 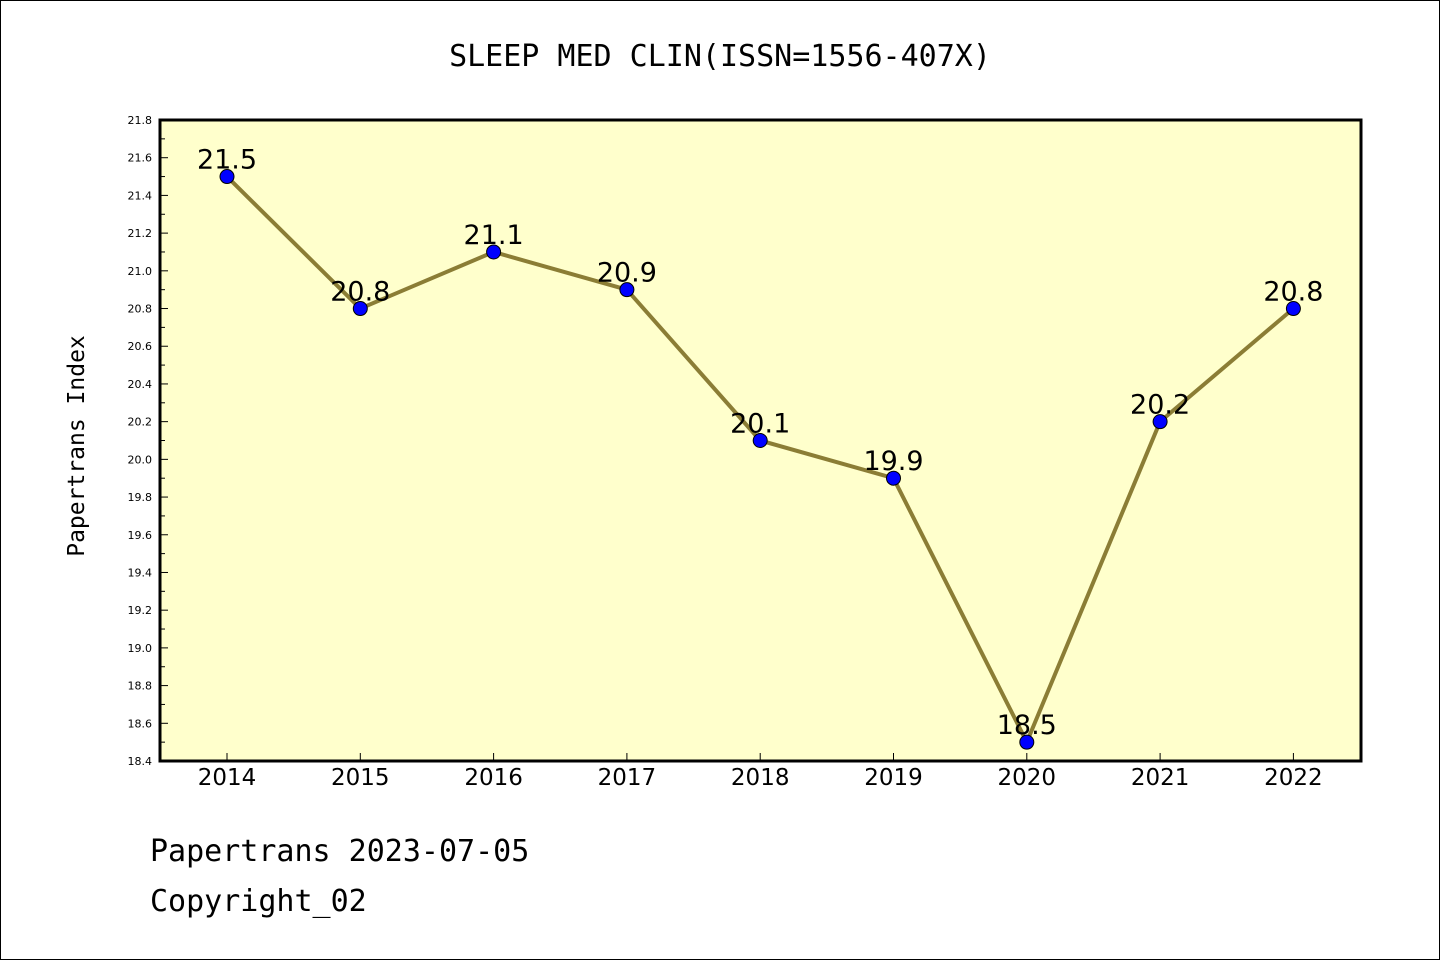 What do you see at coordinates (140, 233) in the screenshot?
I see `y-tick-label: 21.2` at bounding box center [140, 233].